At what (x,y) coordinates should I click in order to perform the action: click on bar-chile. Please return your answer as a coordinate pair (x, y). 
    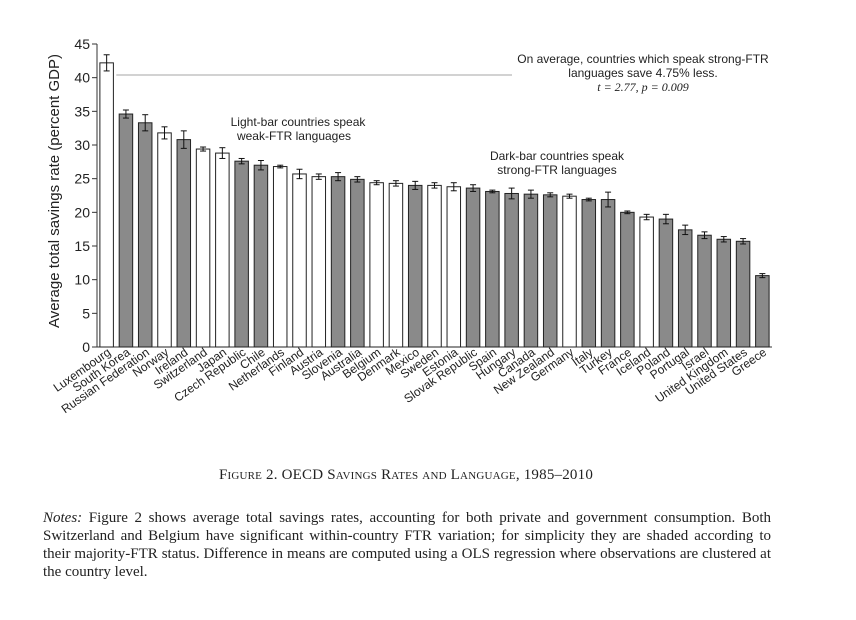
    Looking at the image, I should click on (261, 256).